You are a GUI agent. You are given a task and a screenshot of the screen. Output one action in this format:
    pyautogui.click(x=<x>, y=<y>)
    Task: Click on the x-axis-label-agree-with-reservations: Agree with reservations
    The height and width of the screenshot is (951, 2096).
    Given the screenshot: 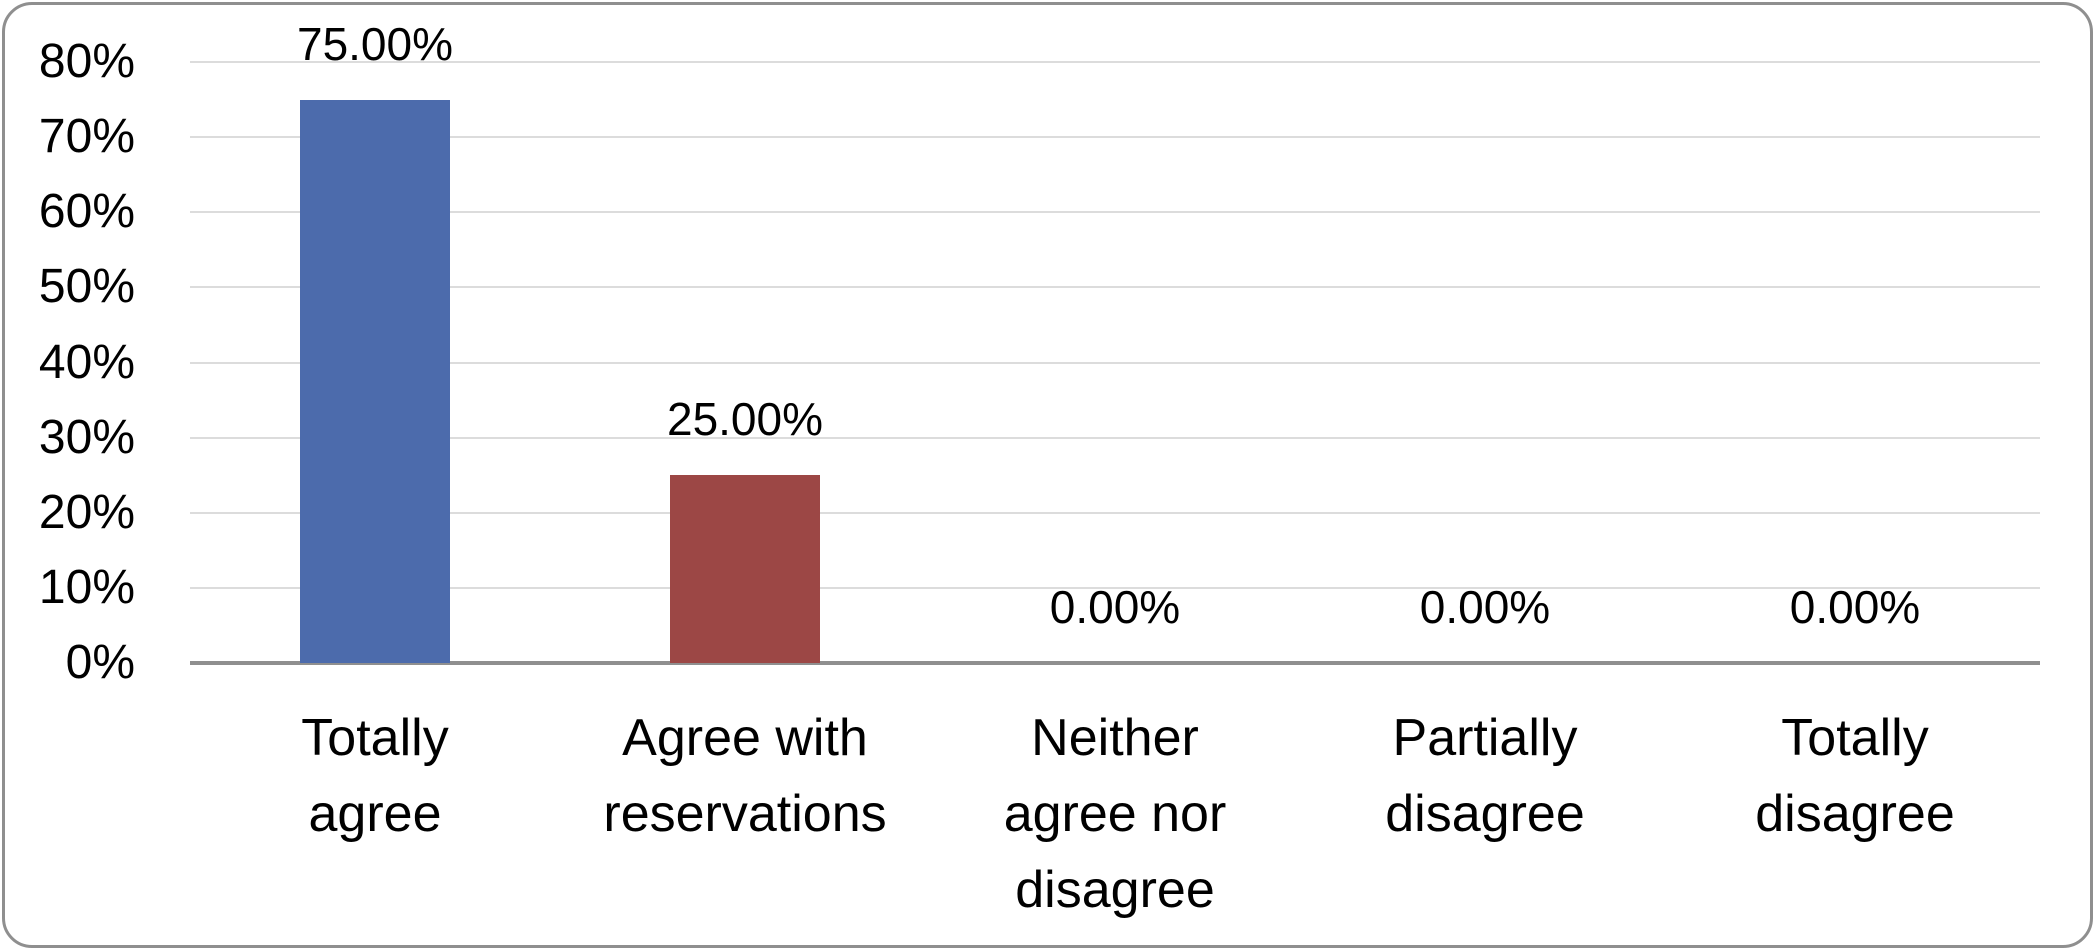 What is the action you would take?
    pyautogui.click(x=745, y=776)
    